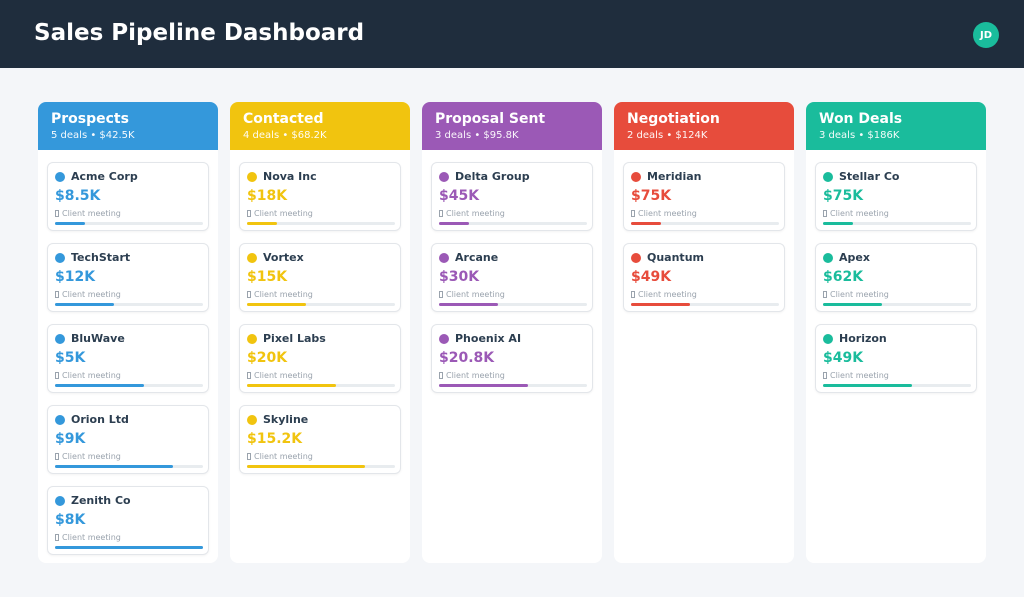  What do you see at coordinates (320, 277) in the screenshot?
I see `deal-card: Vortex $15K Client meeting` at bounding box center [320, 277].